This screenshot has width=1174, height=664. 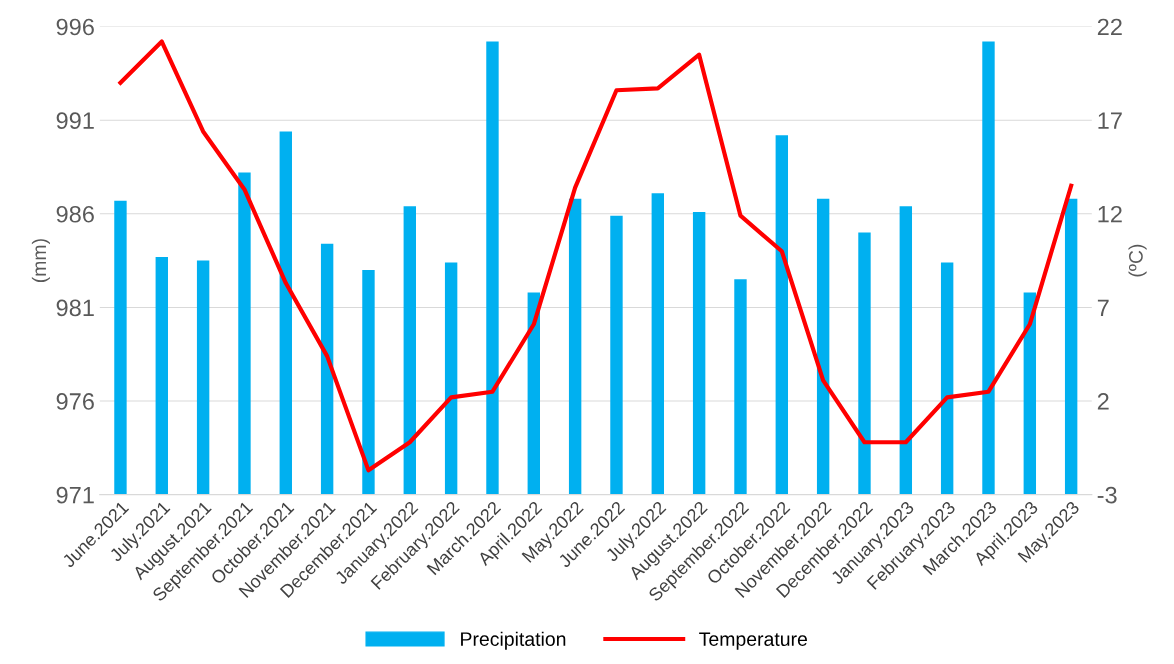 What do you see at coordinates (75, 308) in the screenshot?
I see `y-tick-label: 981` at bounding box center [75, 308].